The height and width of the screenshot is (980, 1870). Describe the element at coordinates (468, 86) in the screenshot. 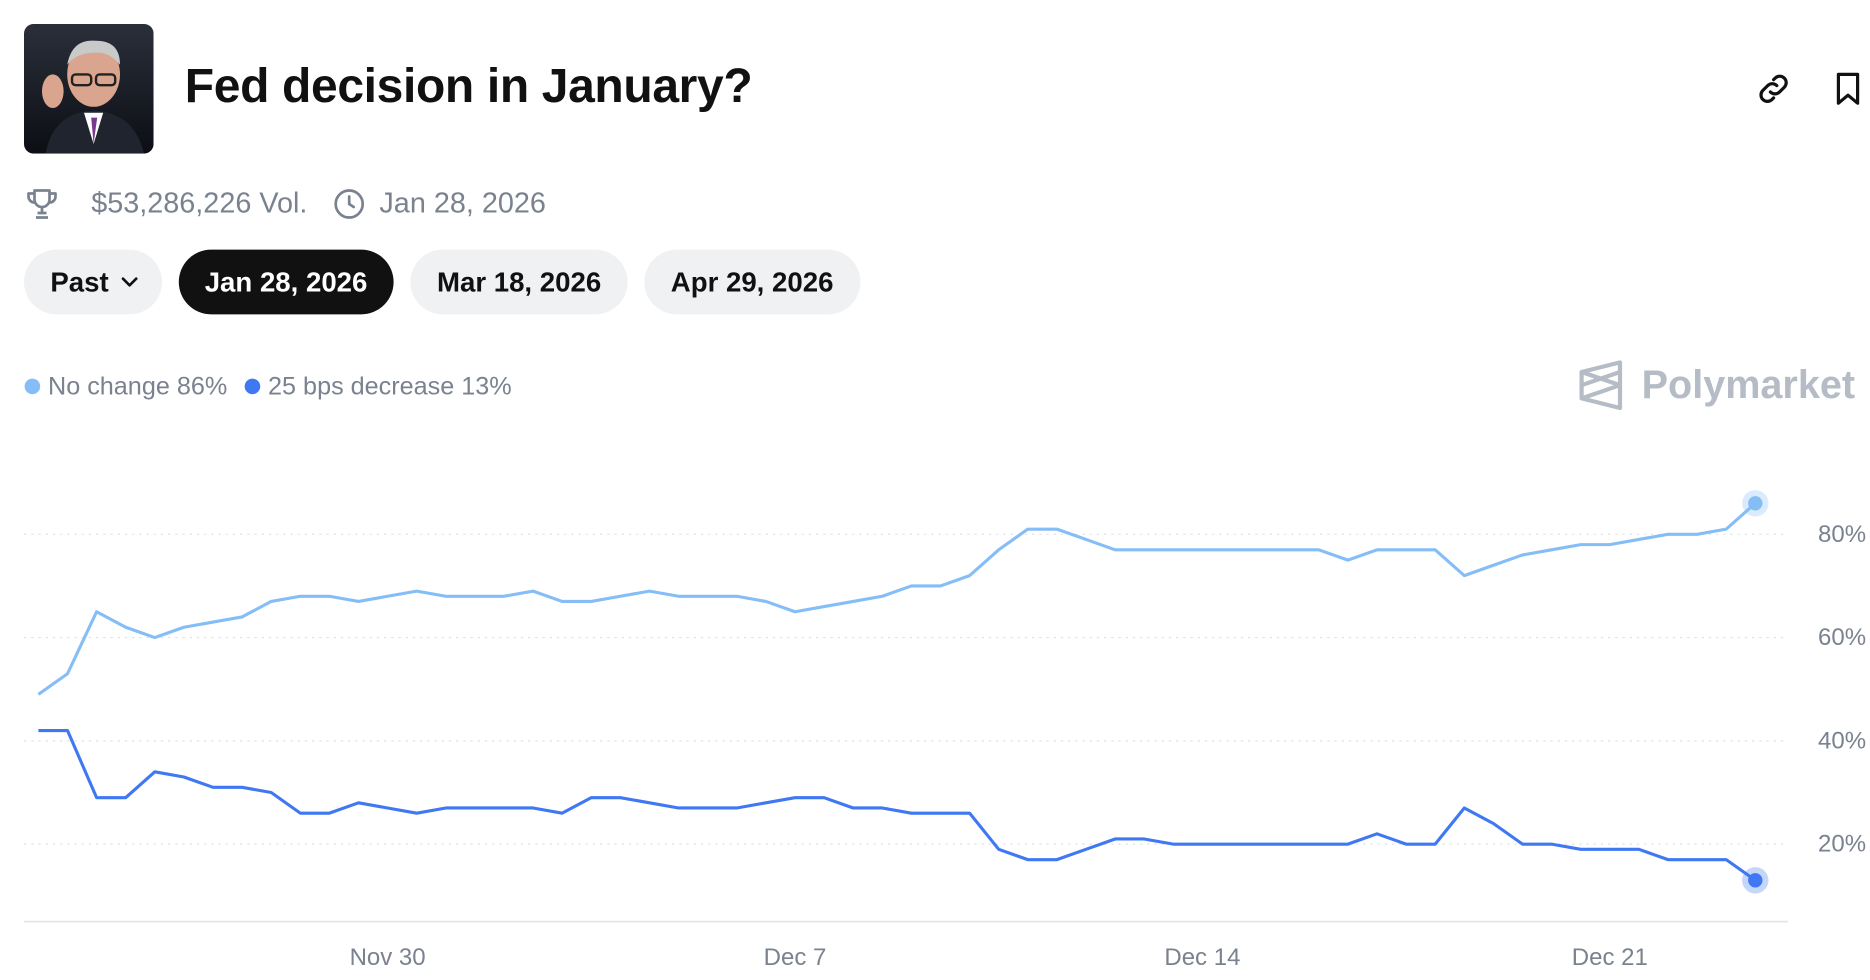

I see `market-title: Fed decision in January?` at that location.